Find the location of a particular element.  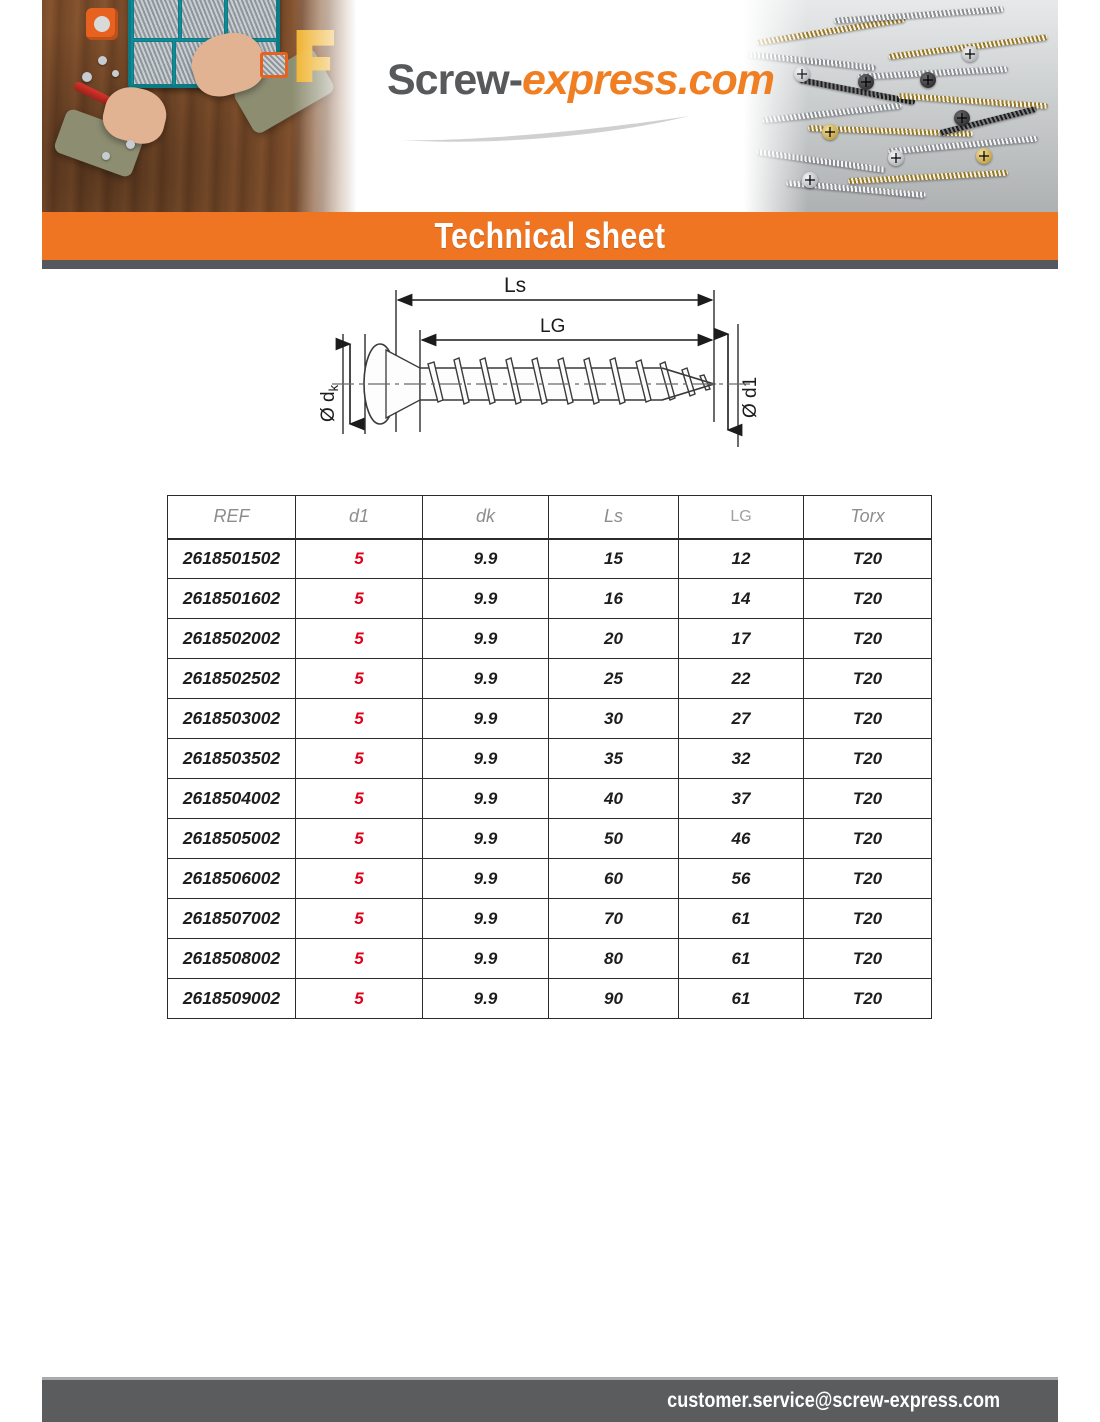

table-row: 2618503502 5 9.9 35 32 T20 is located at coordinates (549, 758).